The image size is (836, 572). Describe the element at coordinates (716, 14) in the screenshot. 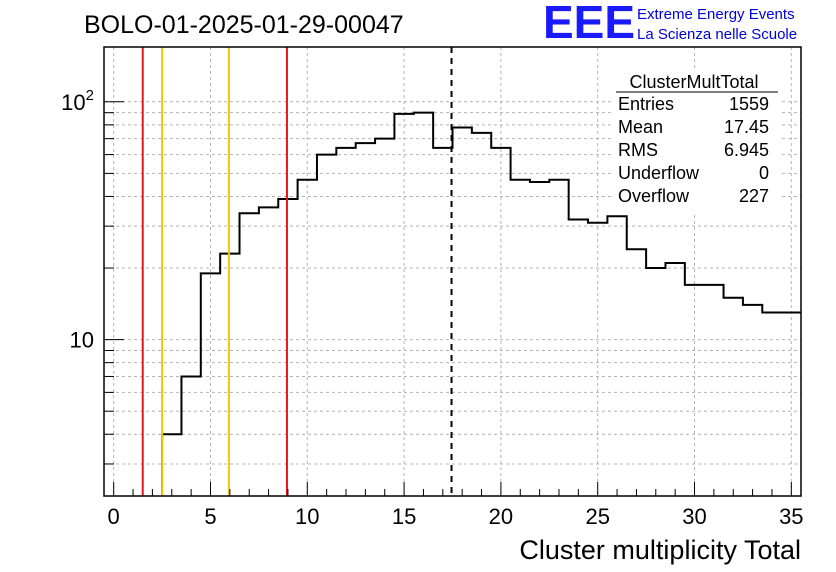

I see `logo-line-1: Extreme Energy Events` at that location.